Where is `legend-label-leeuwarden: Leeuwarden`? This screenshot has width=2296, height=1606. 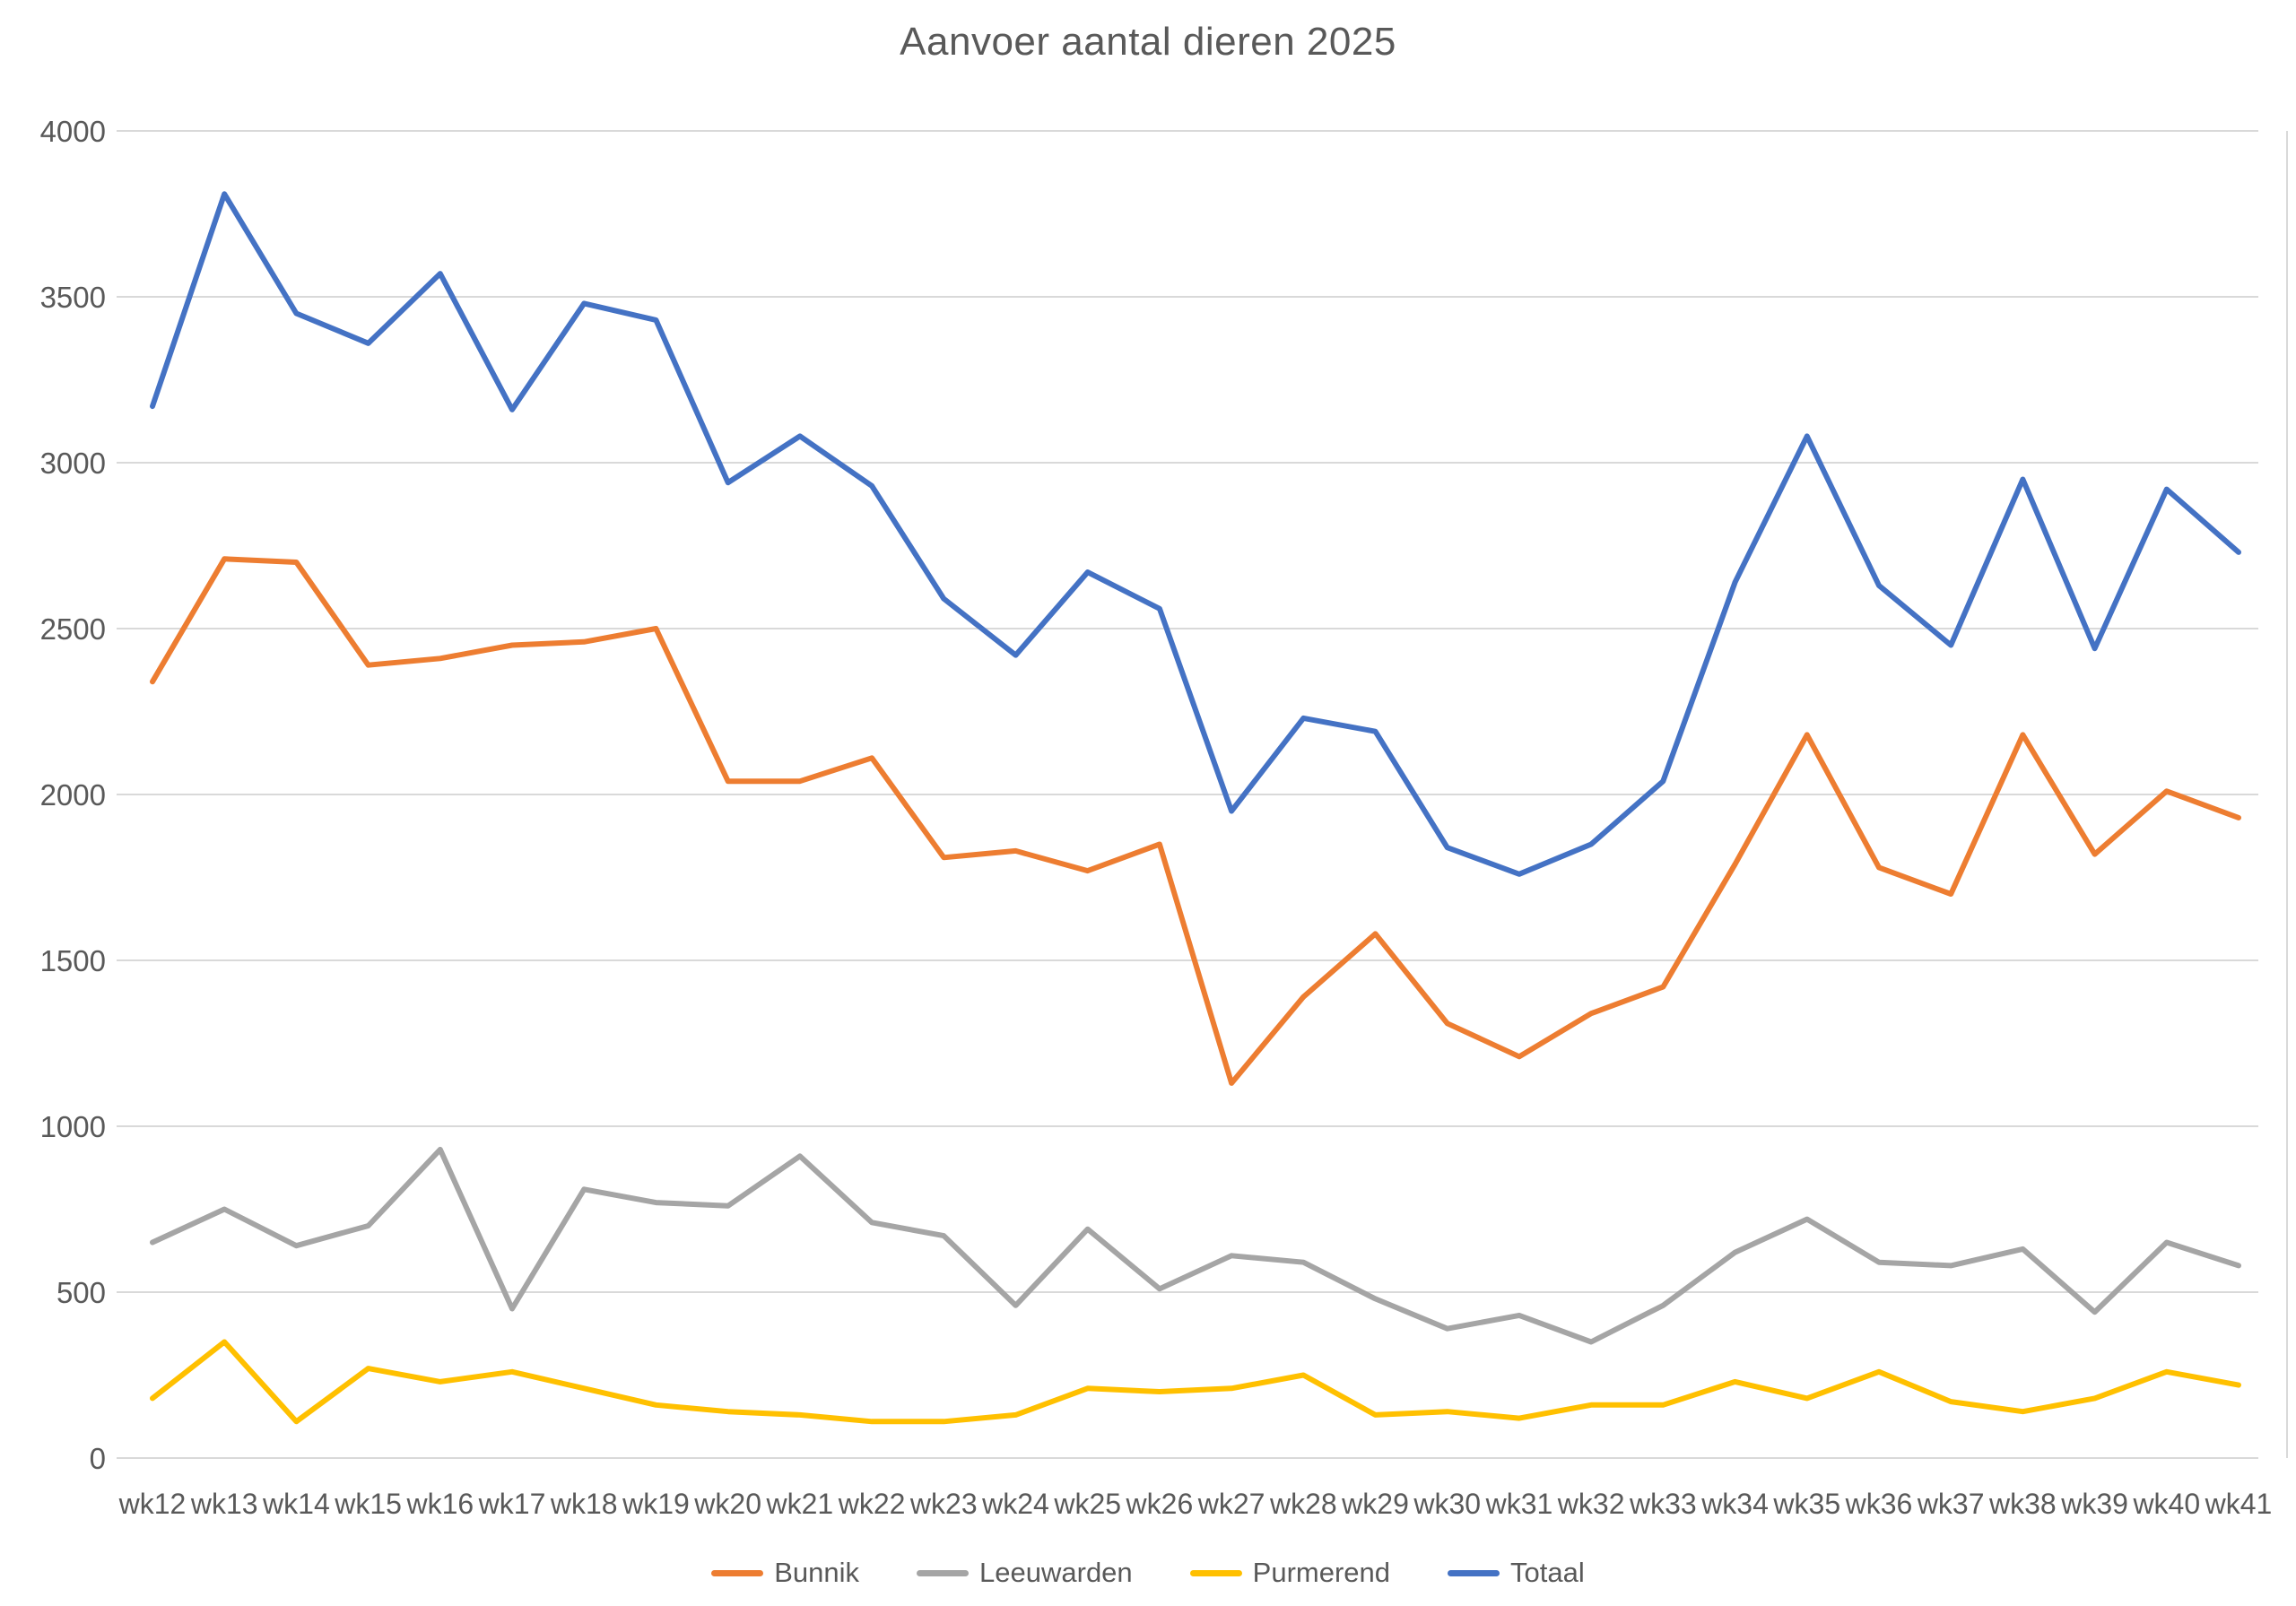 legend-label-leeuwarden: Leeuwarden is located at coordinates (1056, 1572).